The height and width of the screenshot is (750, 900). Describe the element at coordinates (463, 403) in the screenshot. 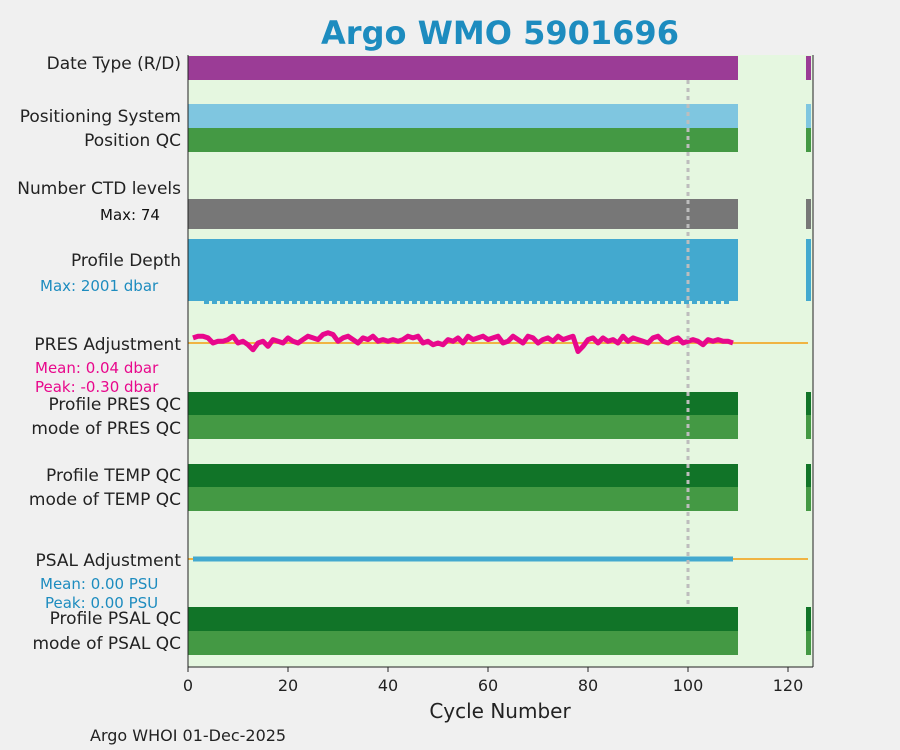

I see `bar-profile_pres_qc` at that location.